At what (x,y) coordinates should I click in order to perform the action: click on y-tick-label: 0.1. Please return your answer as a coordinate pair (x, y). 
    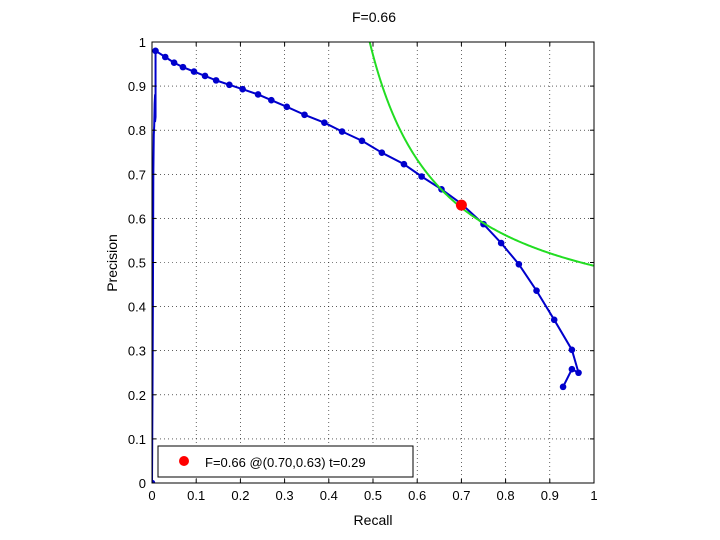
    Looking at the image, I should click on (137, 439).